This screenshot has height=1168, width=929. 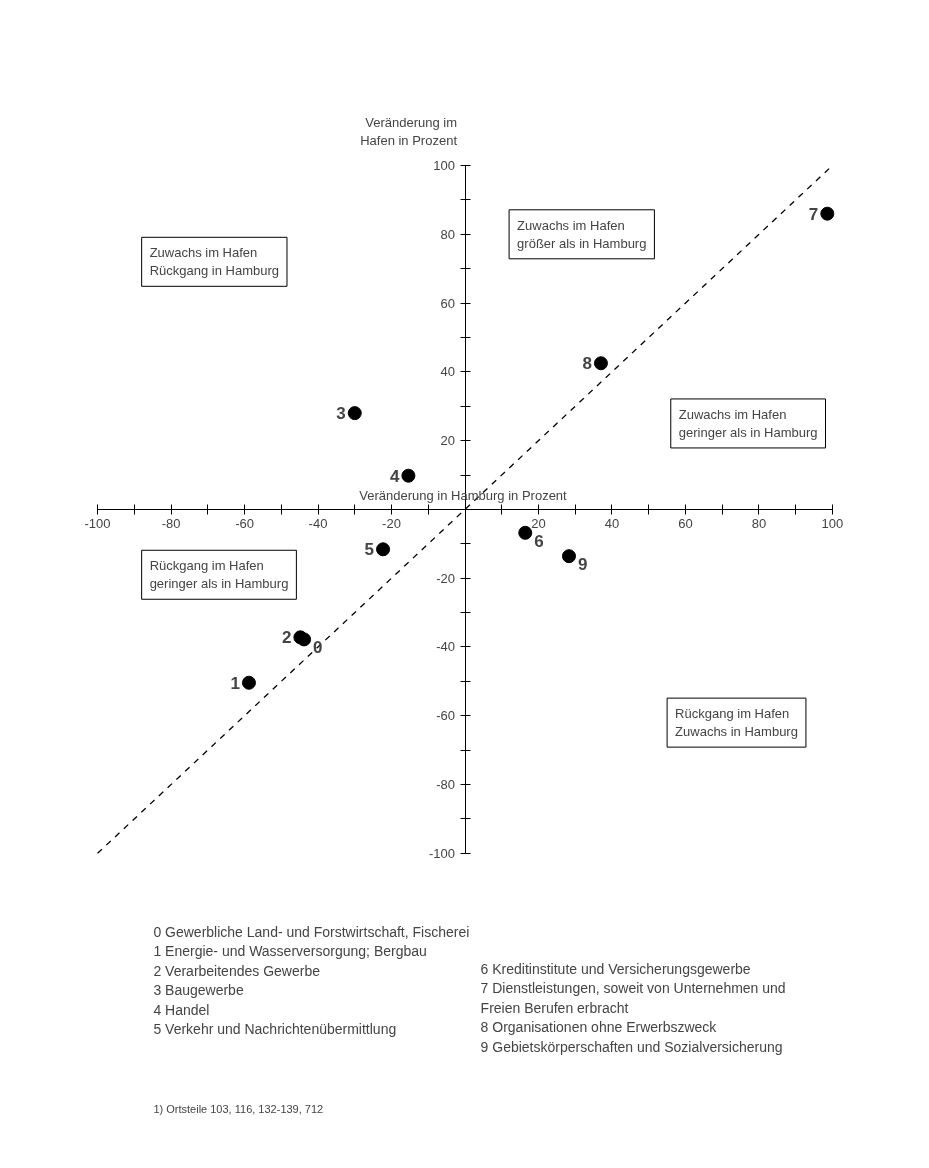 I want to click on text: 2 Verarbeitendes Gewerbe, so click(x=237, y=970).